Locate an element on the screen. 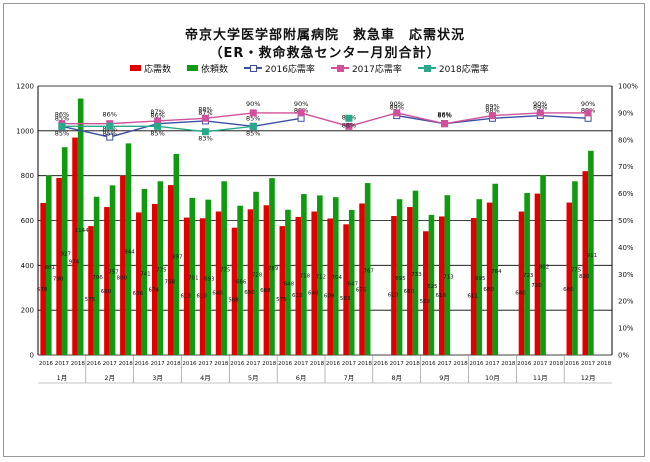 The image size is (650, 462). x-tick-month: 11月 is located at coordinates (540, 378).